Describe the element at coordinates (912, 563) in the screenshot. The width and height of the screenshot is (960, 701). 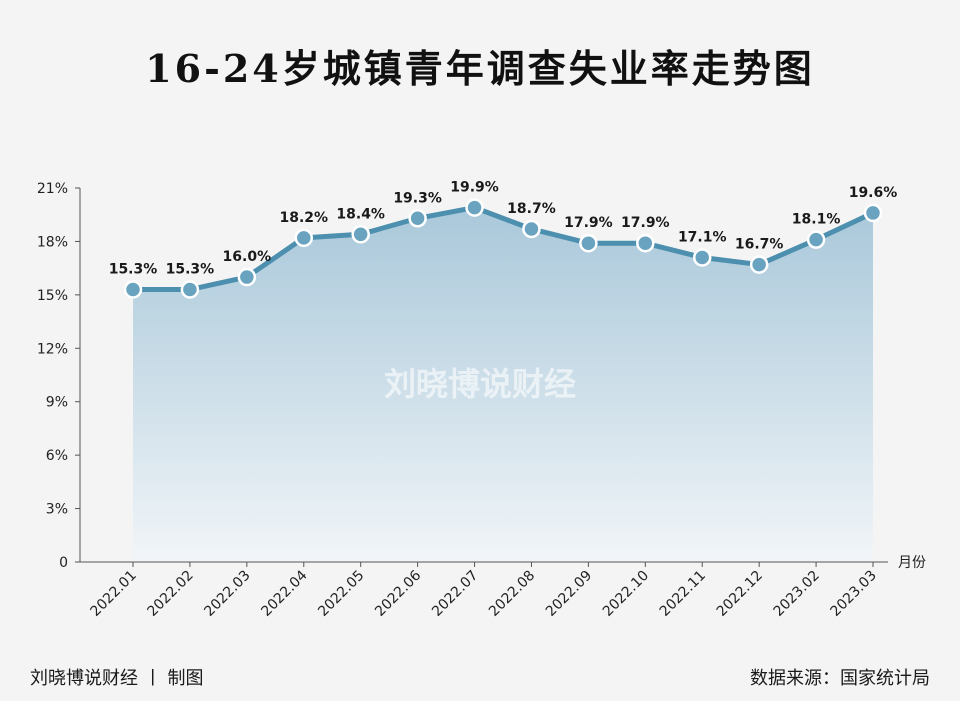
I see `x-axis-label: 月份` at that location.